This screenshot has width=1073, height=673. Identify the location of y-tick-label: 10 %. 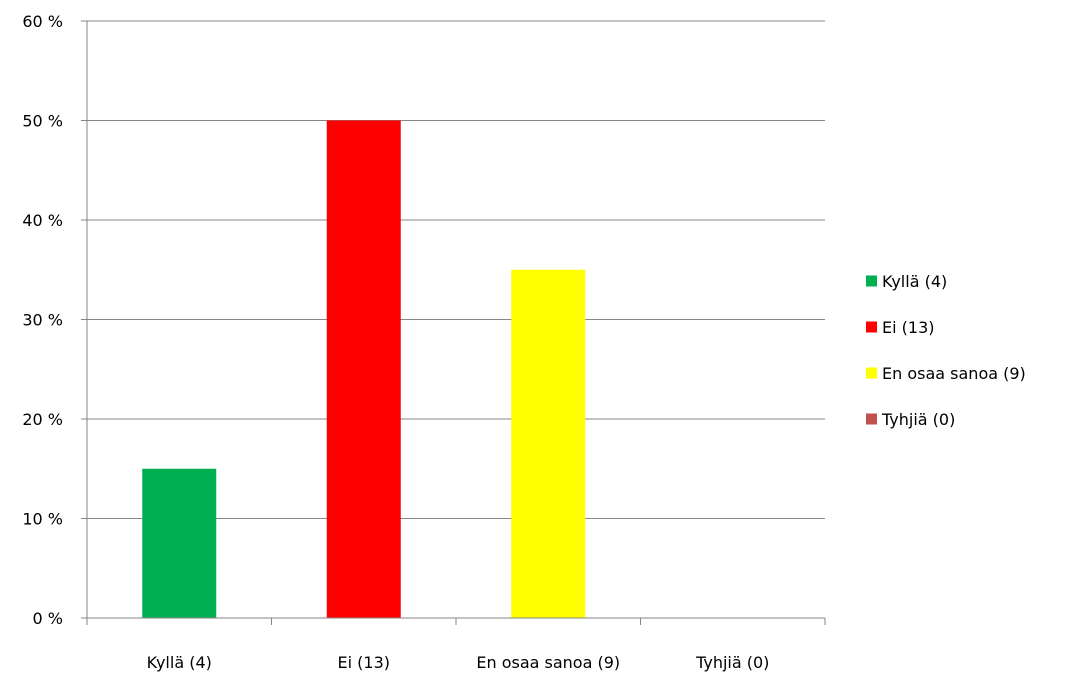
(42, 519).